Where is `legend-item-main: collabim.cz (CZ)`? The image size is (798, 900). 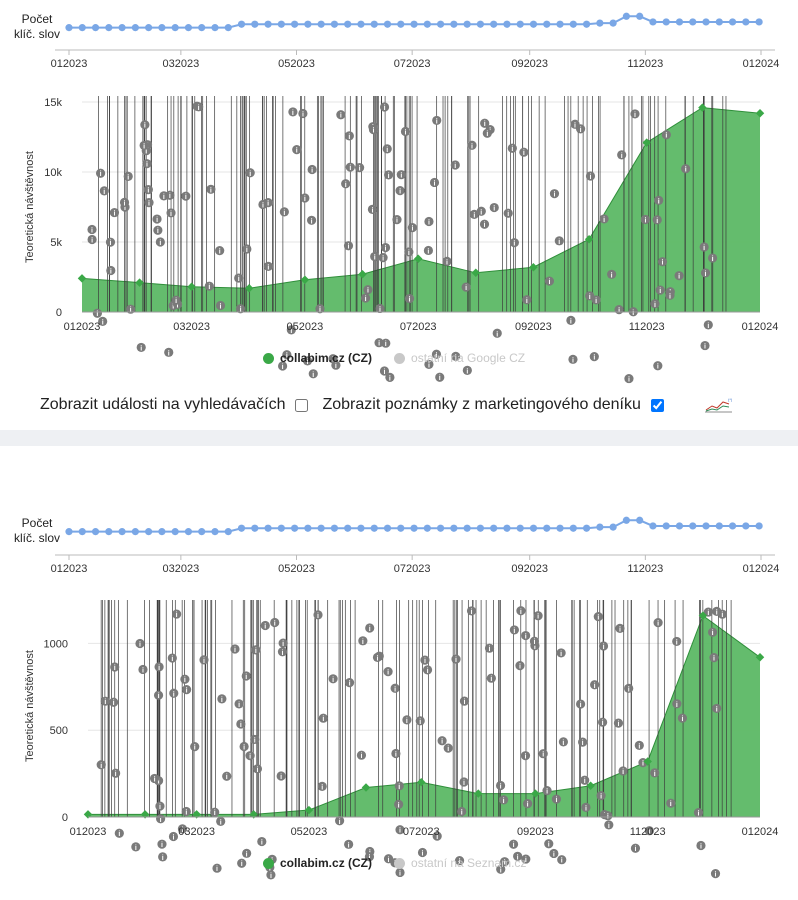
legend-item-main: collabim.cz (CZ) is located at coordinates (317, 358).